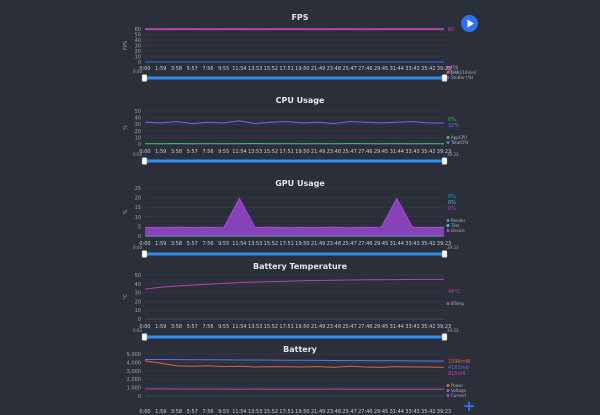 The image size is (600, 415). What do you see at coordinates (134, 389) in the screenshot?
I see `y-tick-label: 1,000` at bounding box center [134, 389].